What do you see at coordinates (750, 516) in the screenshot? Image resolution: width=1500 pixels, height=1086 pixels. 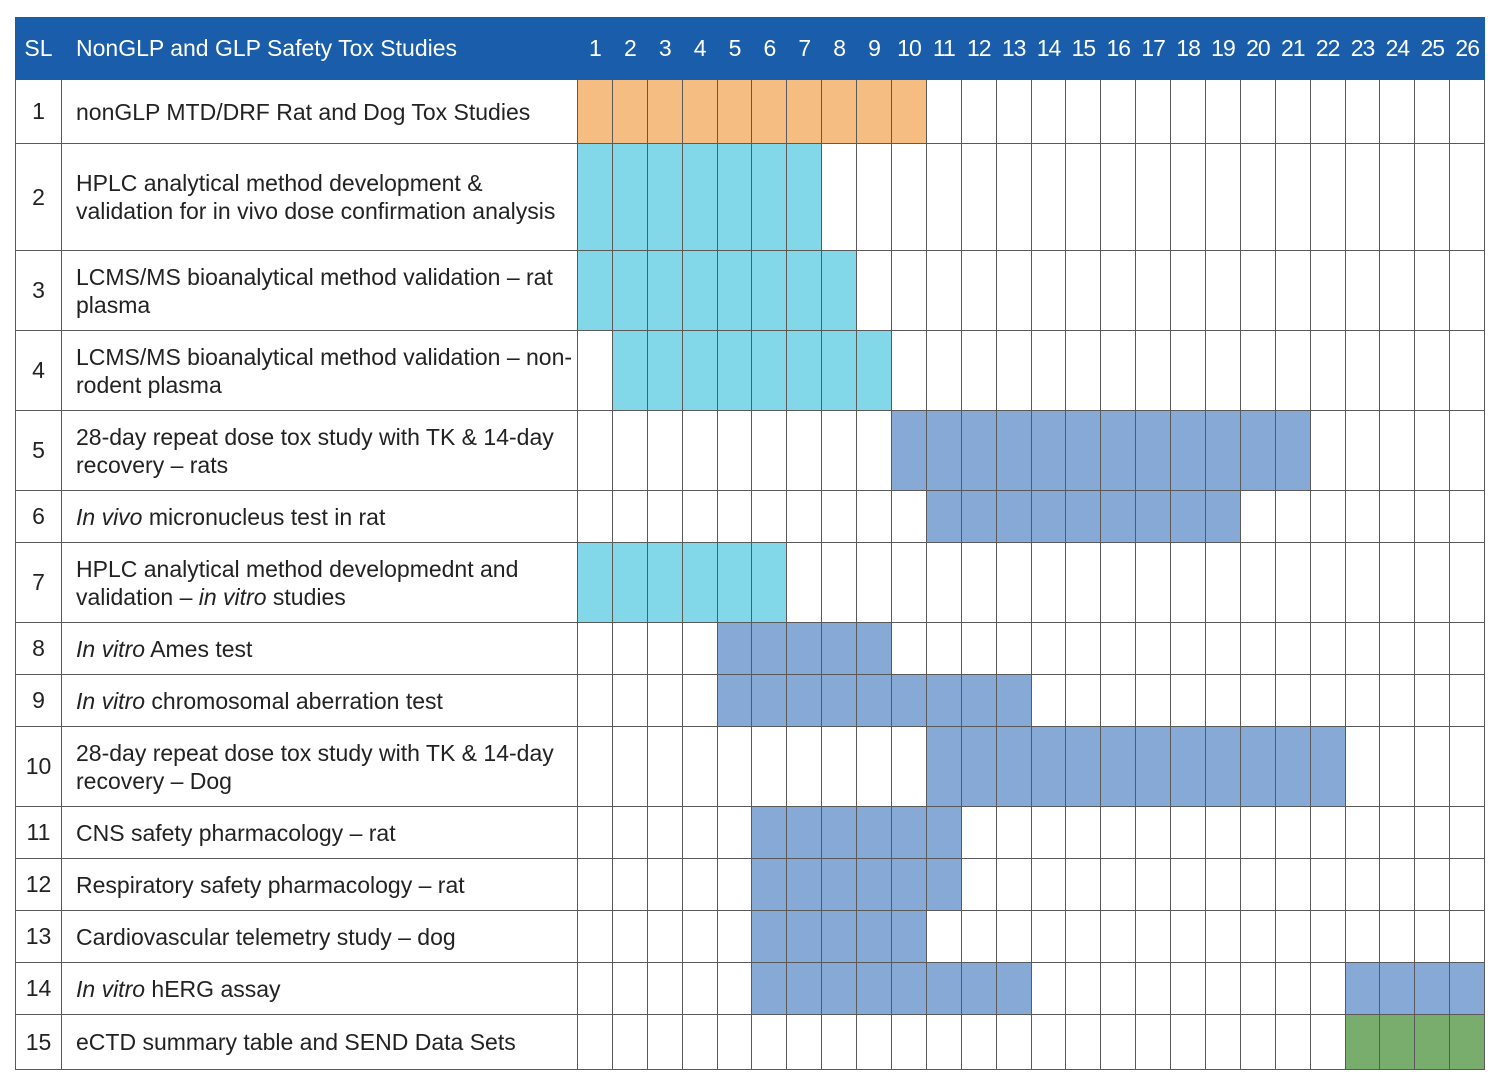 I see `study-row: 6 In vivo micronucleus test in rat` at bounding box center [750, 516].